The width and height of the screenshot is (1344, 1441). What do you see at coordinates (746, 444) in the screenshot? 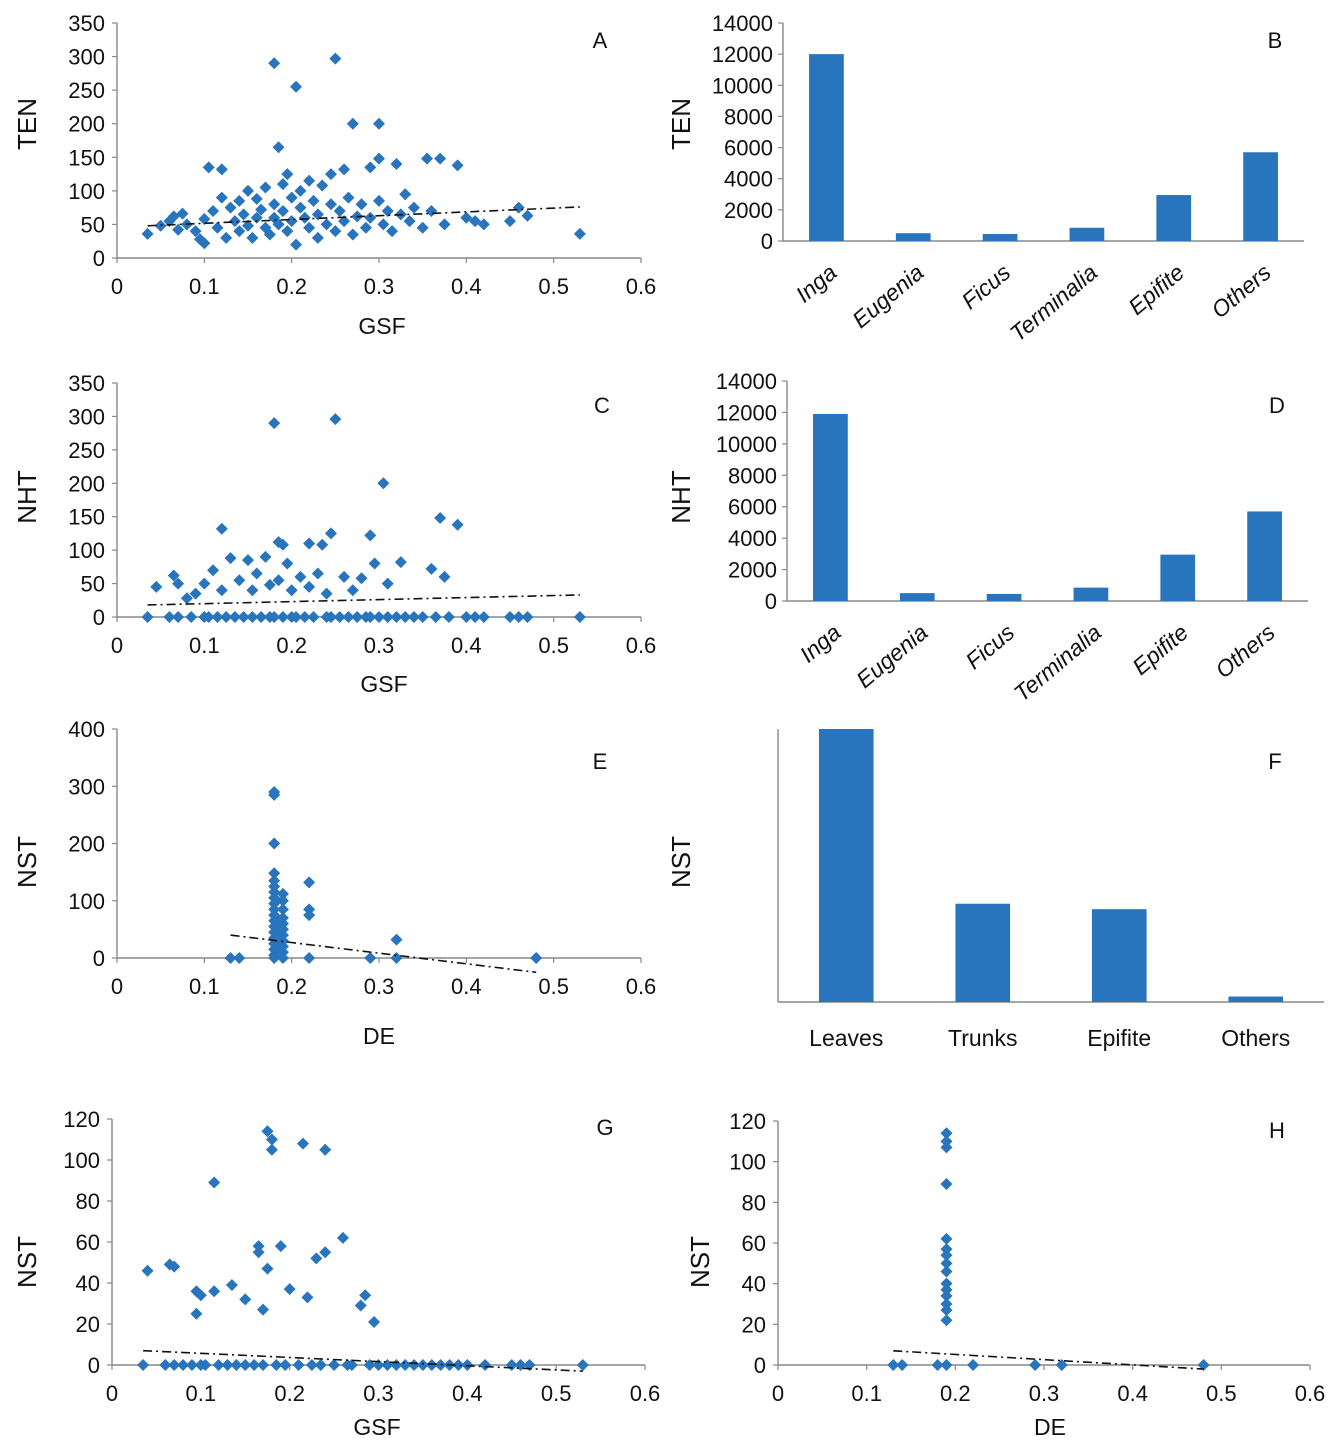
I see `y-tick-label: 10000` at bounding box center [746, 444].